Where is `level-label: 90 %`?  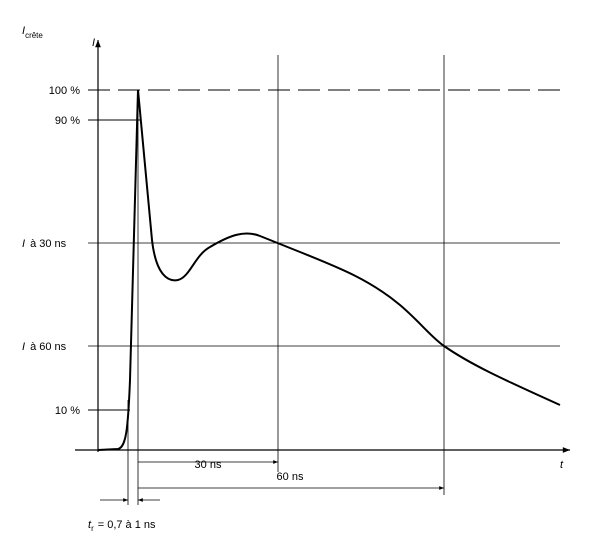
level-label: 90 % is located at coordinates (67, 121).